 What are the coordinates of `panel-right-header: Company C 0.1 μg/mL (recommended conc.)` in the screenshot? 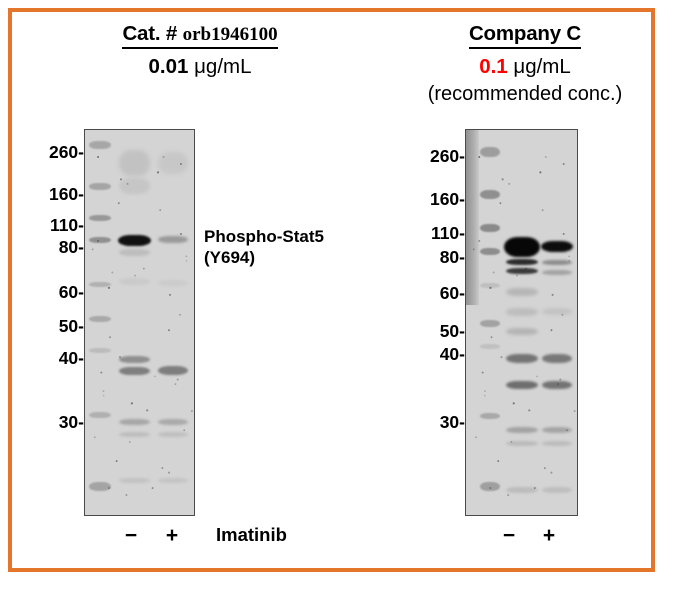 It's located at (525, 64).